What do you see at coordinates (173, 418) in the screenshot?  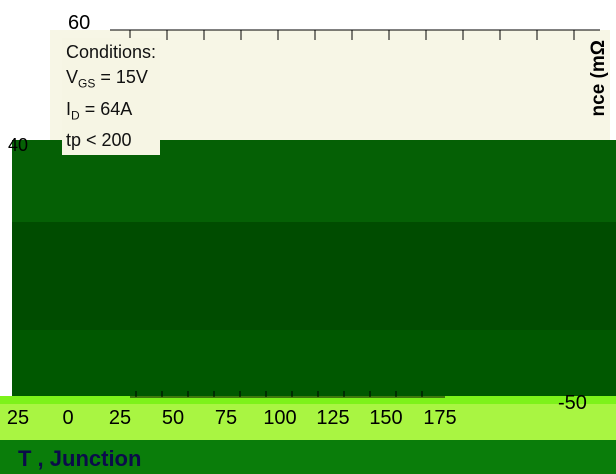 I see `x-tick-label: 50` at bounding box center [173, 418].